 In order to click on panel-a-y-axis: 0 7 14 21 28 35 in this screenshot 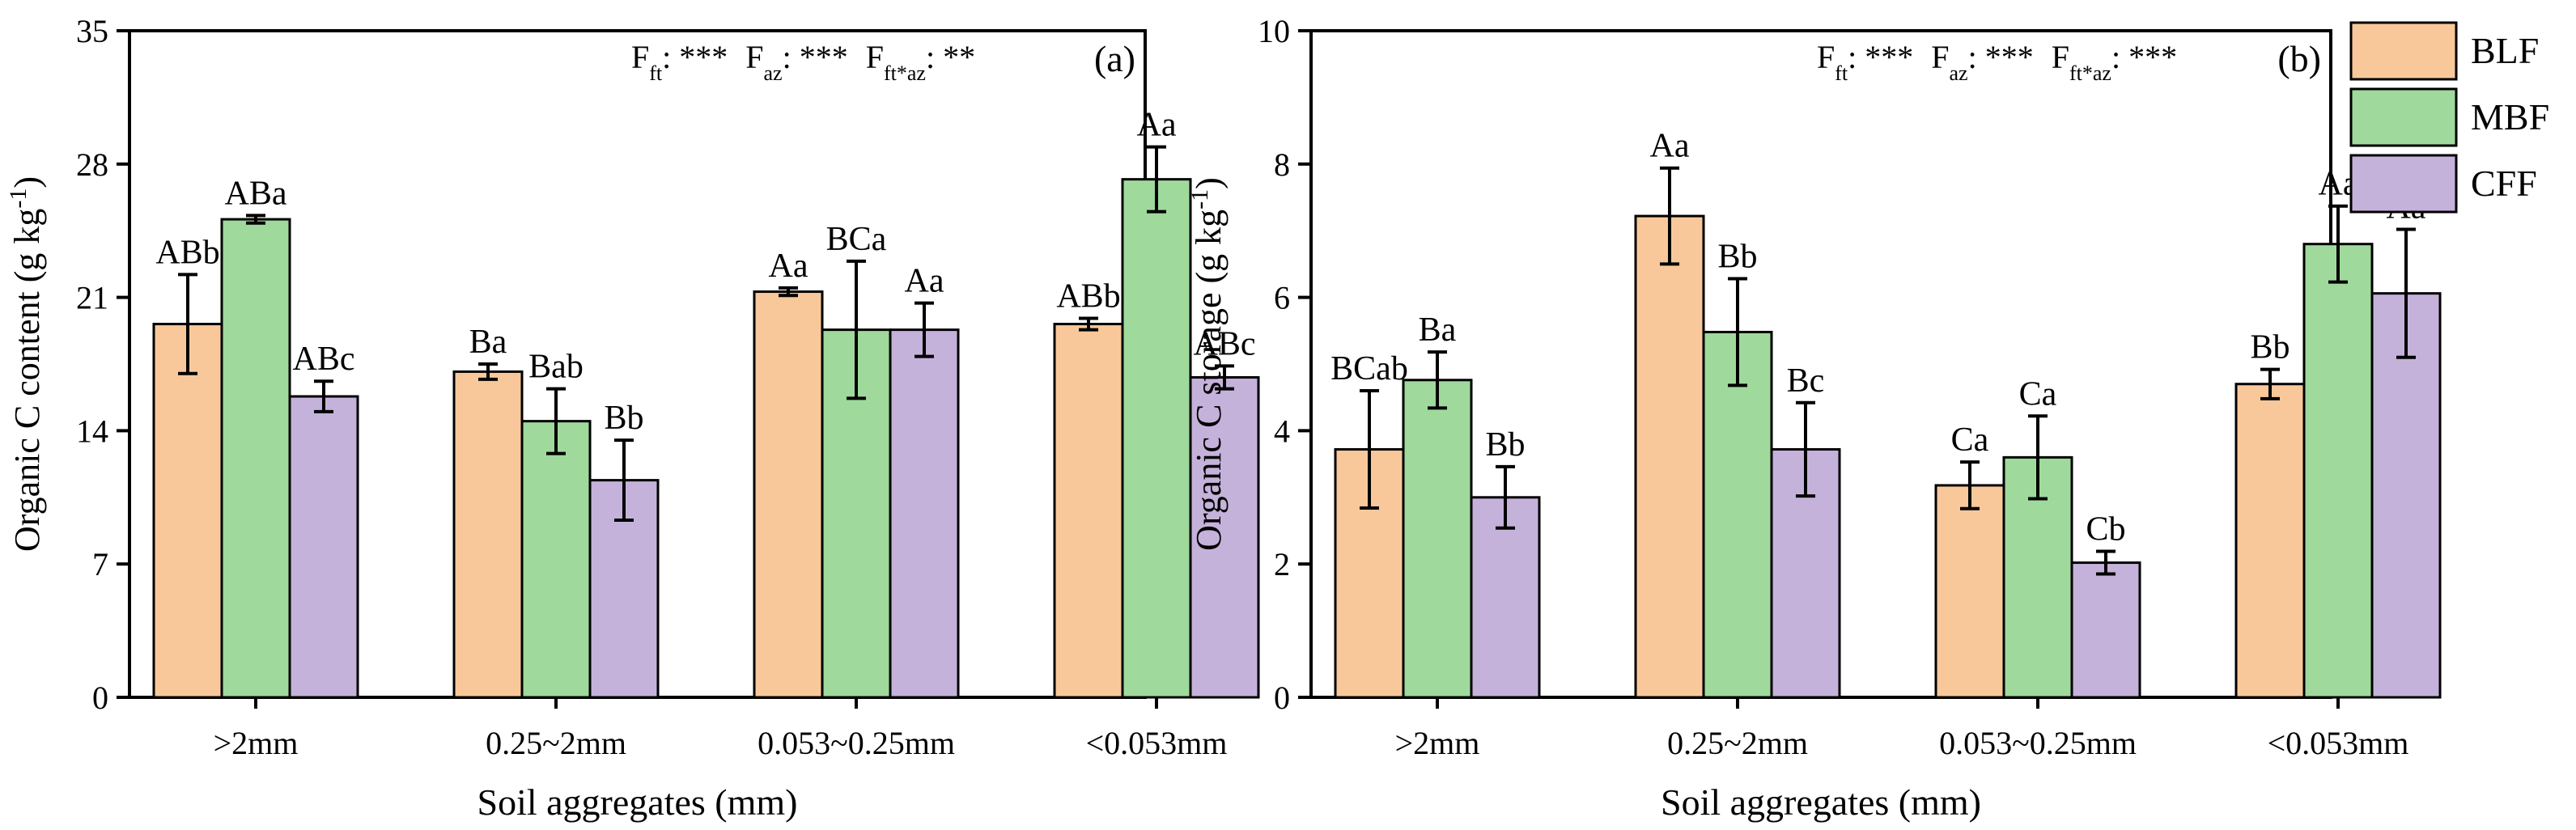, I will do `click(102, 364)`.